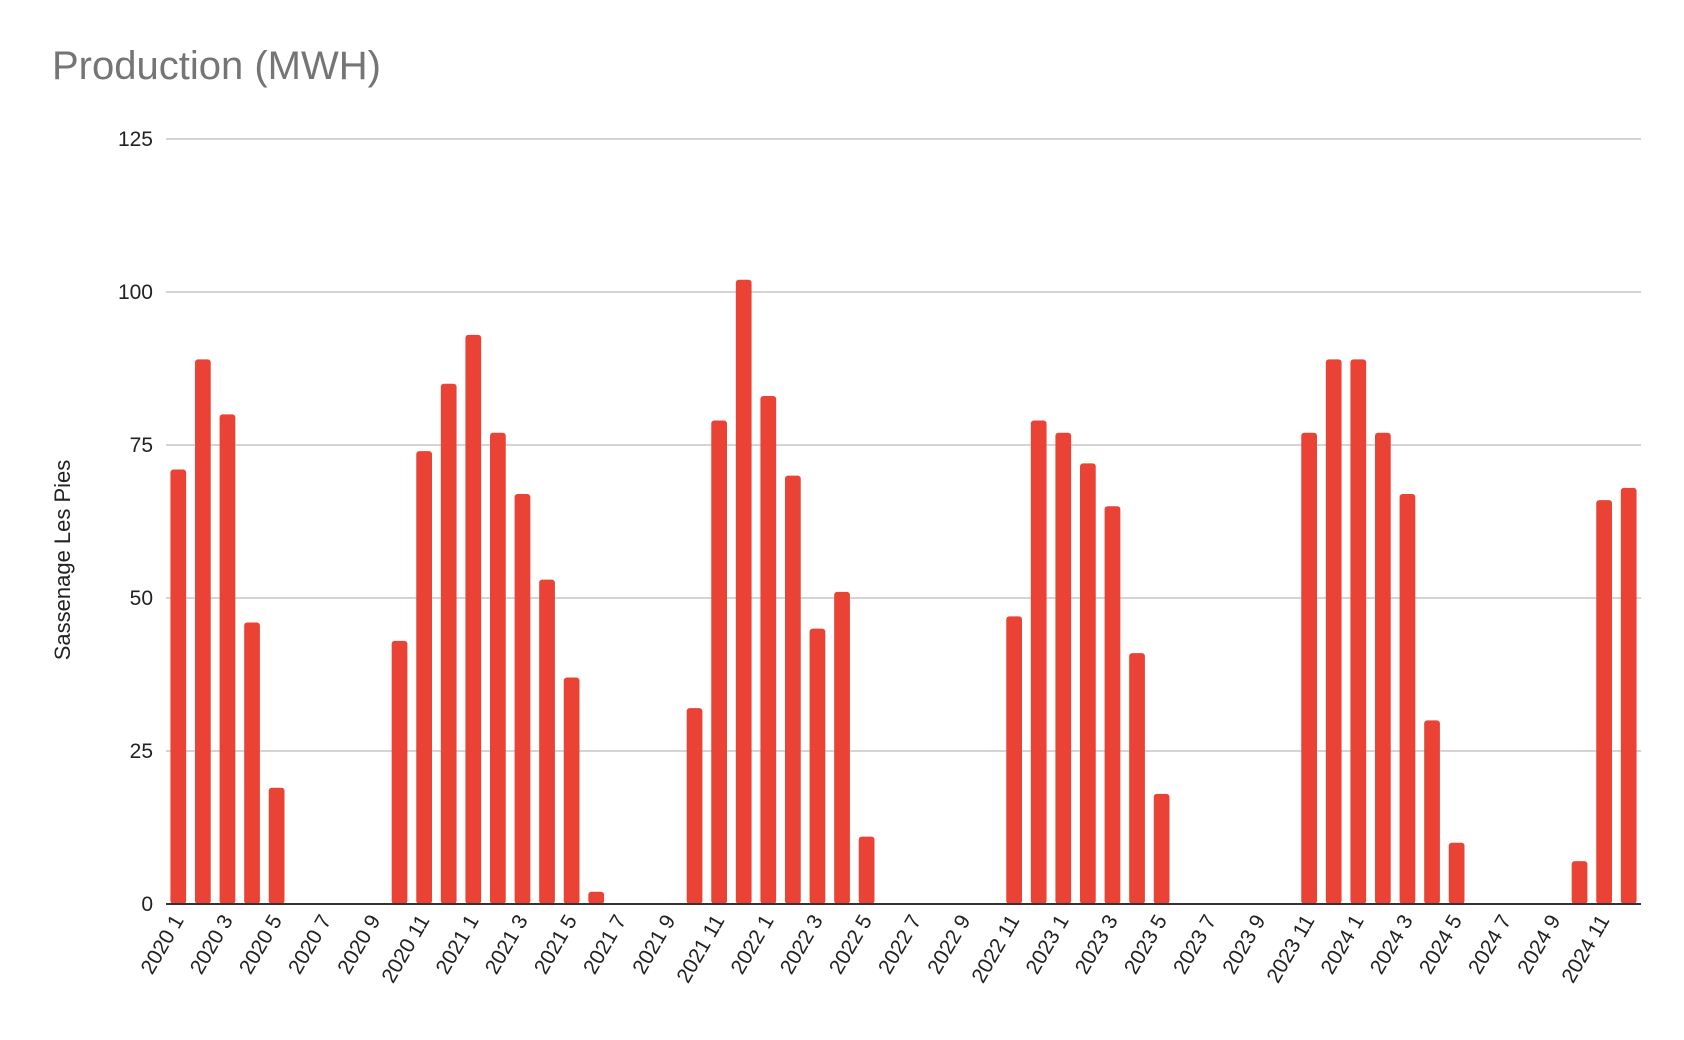  What do you see at coordinates (135, 522) in the screenshot?
I see `y-tick-labels: 0 25 50 75 100 125` at bounding box center [135, 522].